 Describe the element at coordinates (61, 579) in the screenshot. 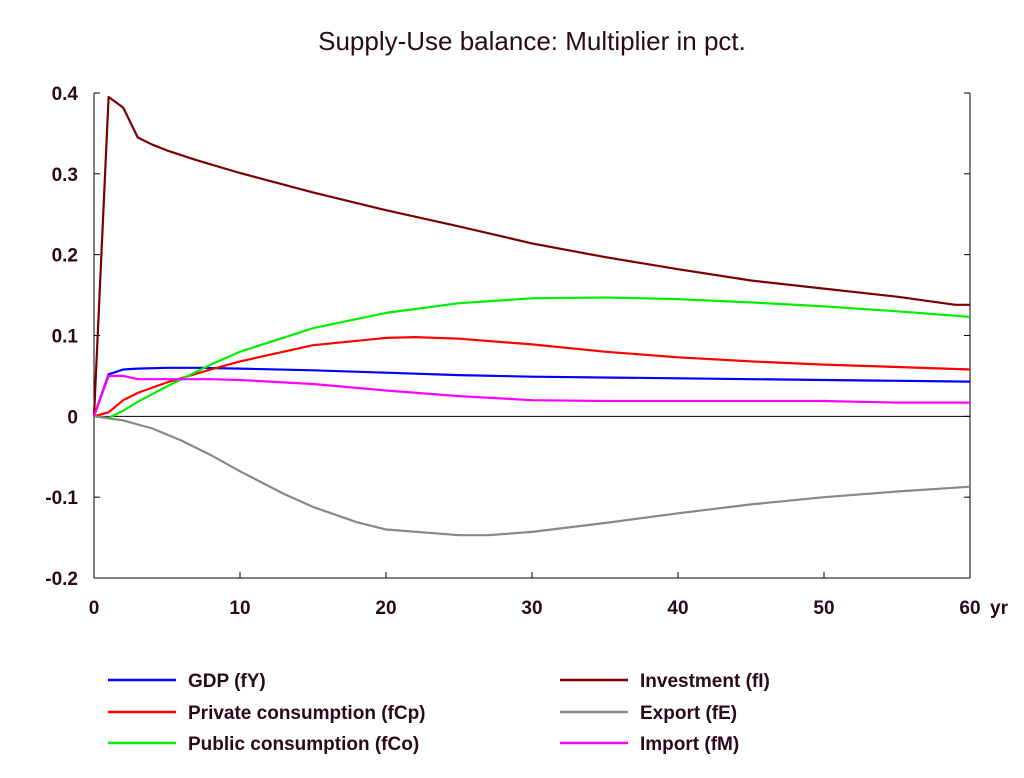

I see `y-tick-label: -0.2` at that location.